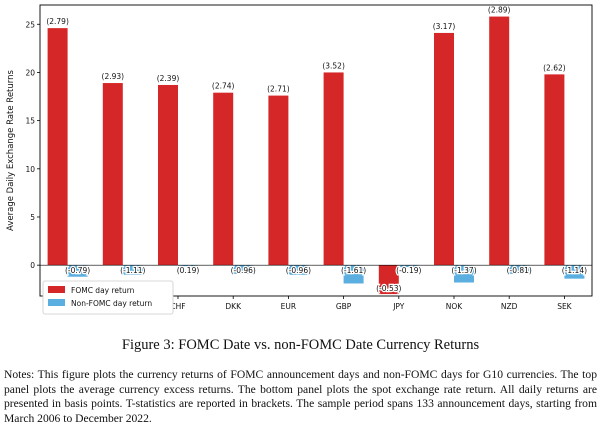 The width and height of the screenshot is (601, 426). I want to click on legend-label-non-fomc: Non-FOMC day return, so click(111, 303).